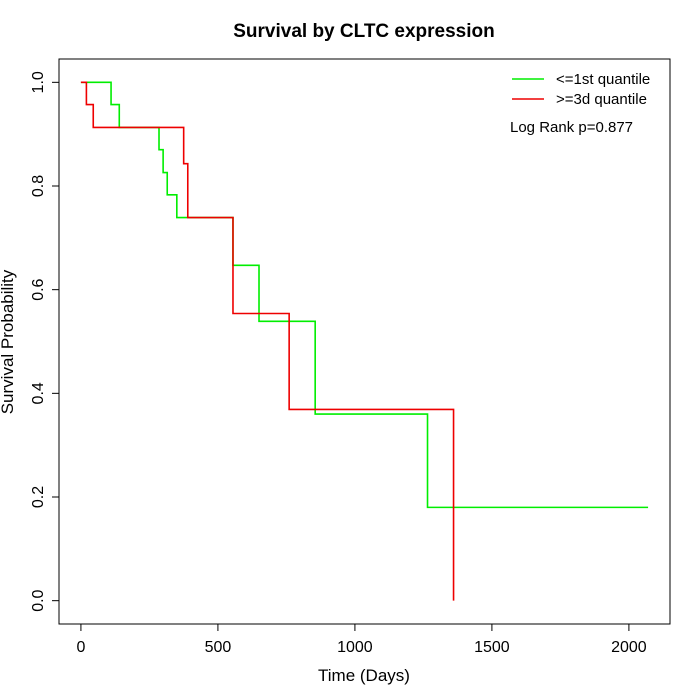 The width and height of the screenshot is (700, 700). What do you see at coordinates (8, 341) in the screenshot?
I see `y-axis-label: Survival Probability` at bounding box center [8, 341].